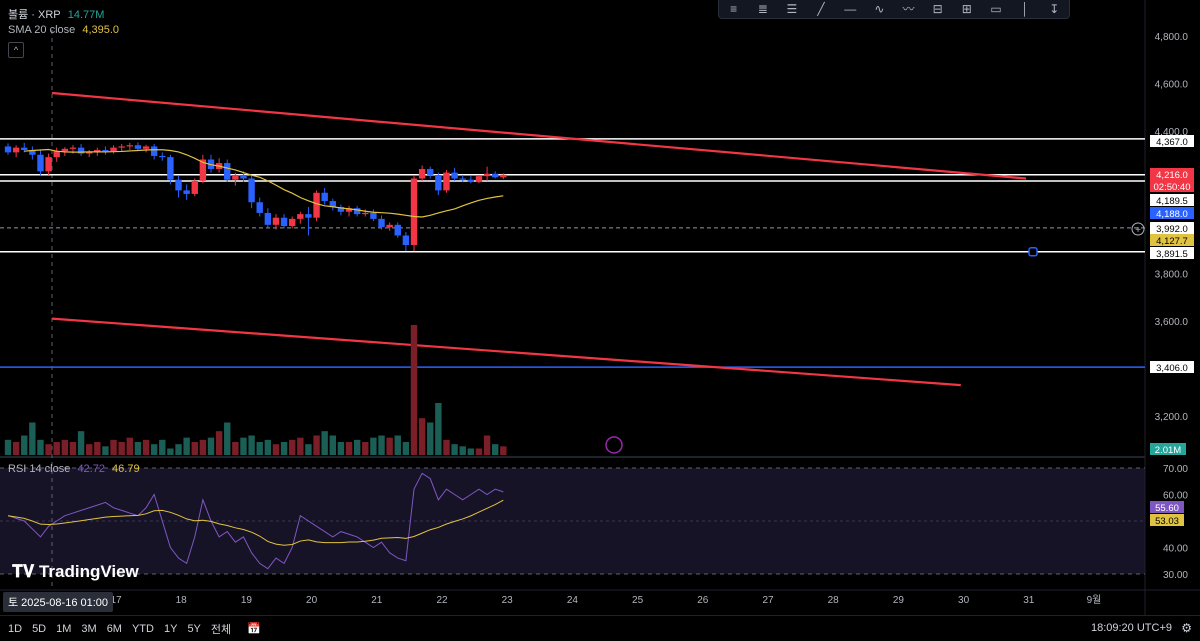  Describe the element at coordinates (142, 628) in the screenshot. I see `range-button-ytd: YTD` at that location.